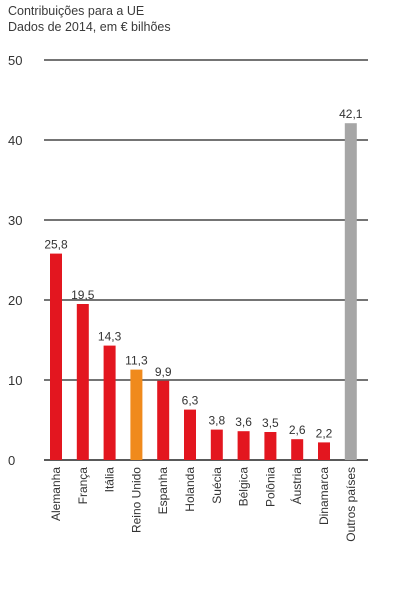 Image resolution: width=400 pixels, height=590 pixels. I want to click on category-label: Reino Unido, so click(136, 500).